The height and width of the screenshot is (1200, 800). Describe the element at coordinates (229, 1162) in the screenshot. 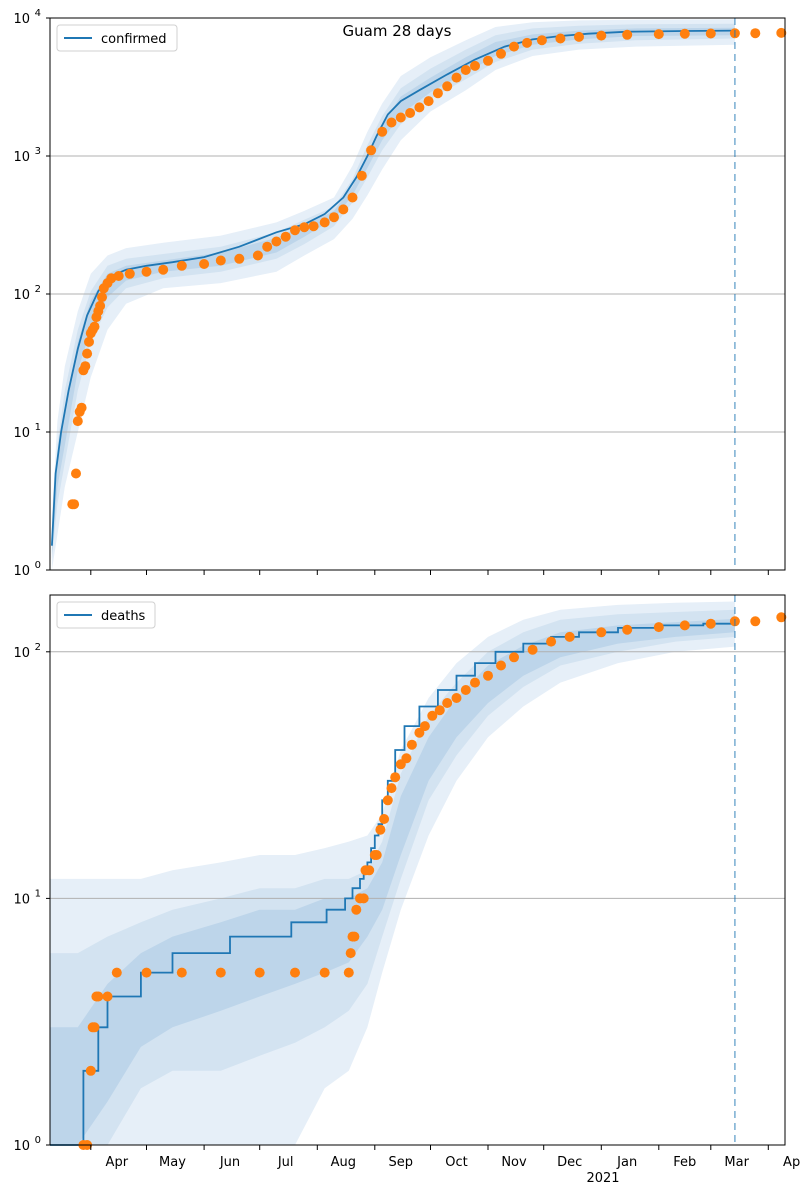

I see `x-tick-label: Jun` at that location.